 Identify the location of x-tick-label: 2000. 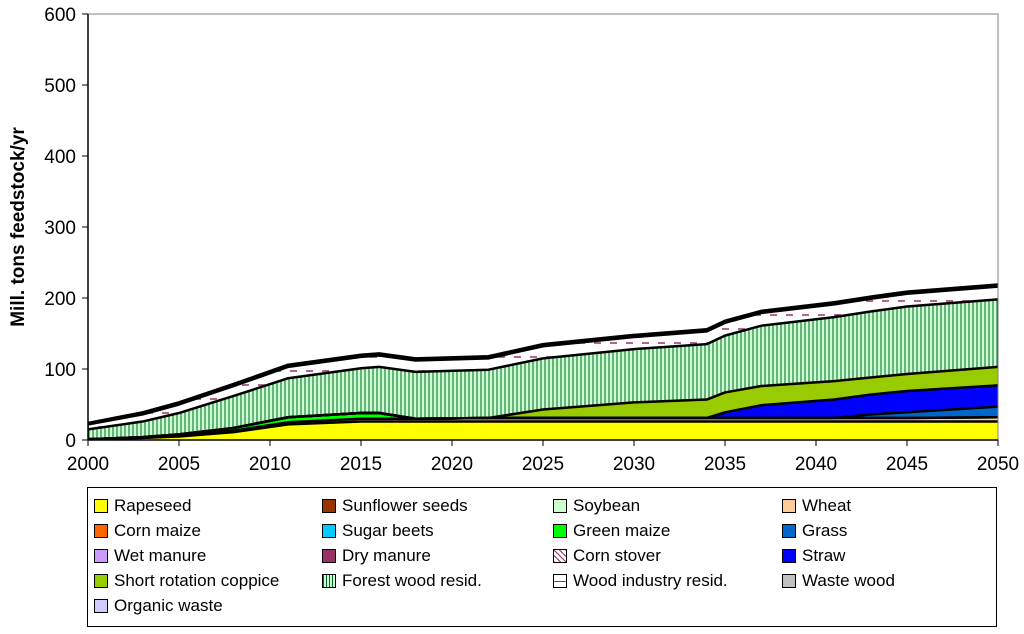
(88, 464).